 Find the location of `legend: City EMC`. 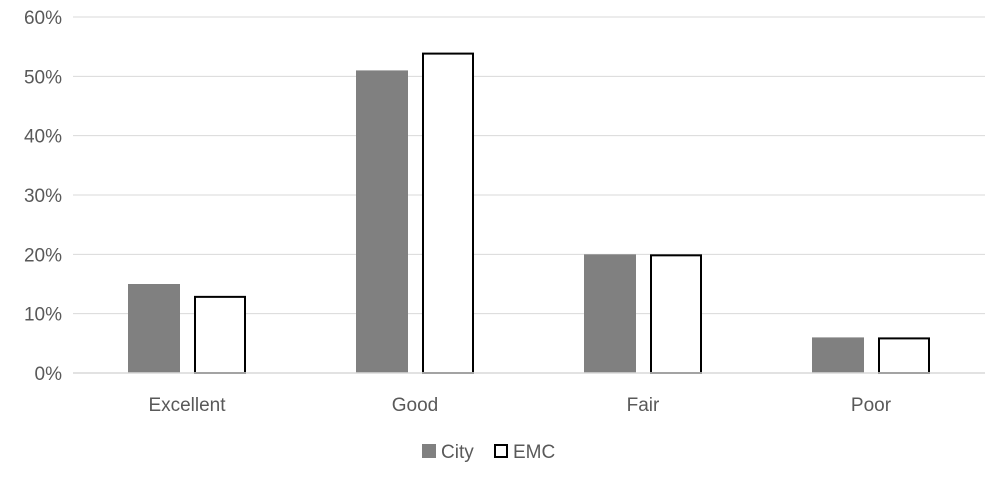

legend: City EMC is located at coordinates (488, 452).